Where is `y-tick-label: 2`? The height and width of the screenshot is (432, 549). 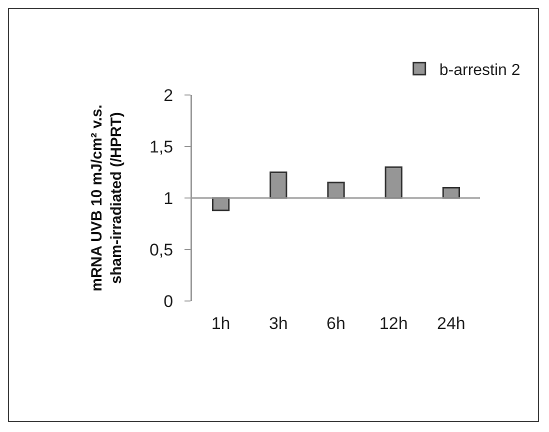
y-tick-label: 2 is located at coordinates (169, 95).